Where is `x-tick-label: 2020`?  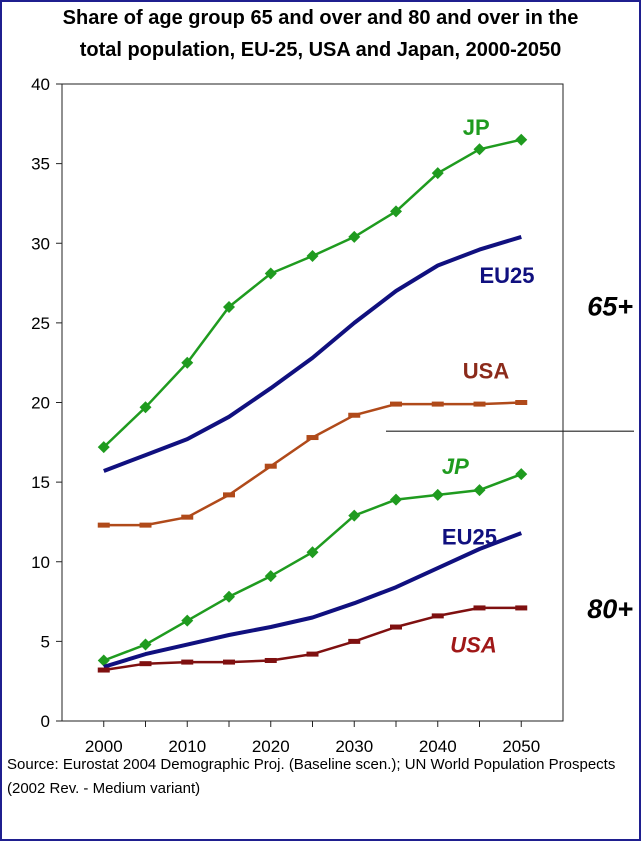 x-tick-label: 2020 is located at coordinates (271, 746).